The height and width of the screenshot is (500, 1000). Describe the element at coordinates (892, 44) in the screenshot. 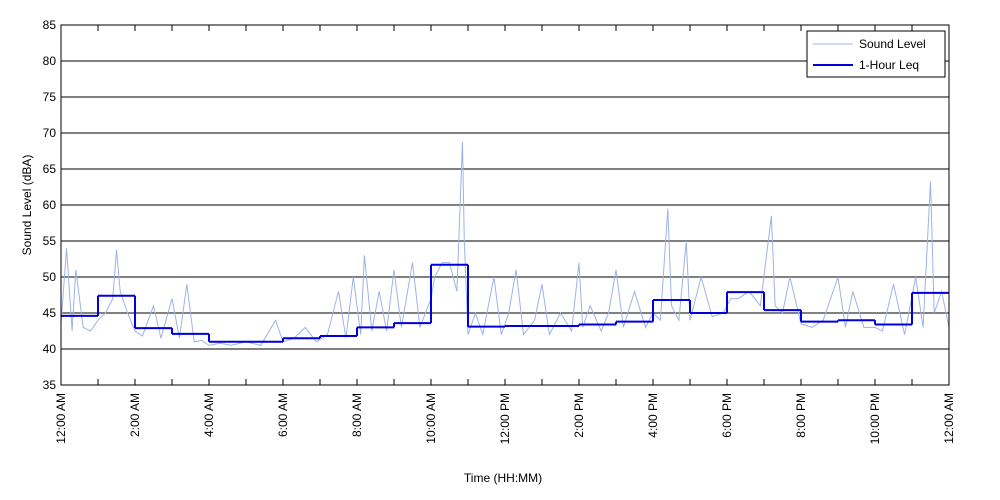

I see `legend-label: Sound Level` at that location.